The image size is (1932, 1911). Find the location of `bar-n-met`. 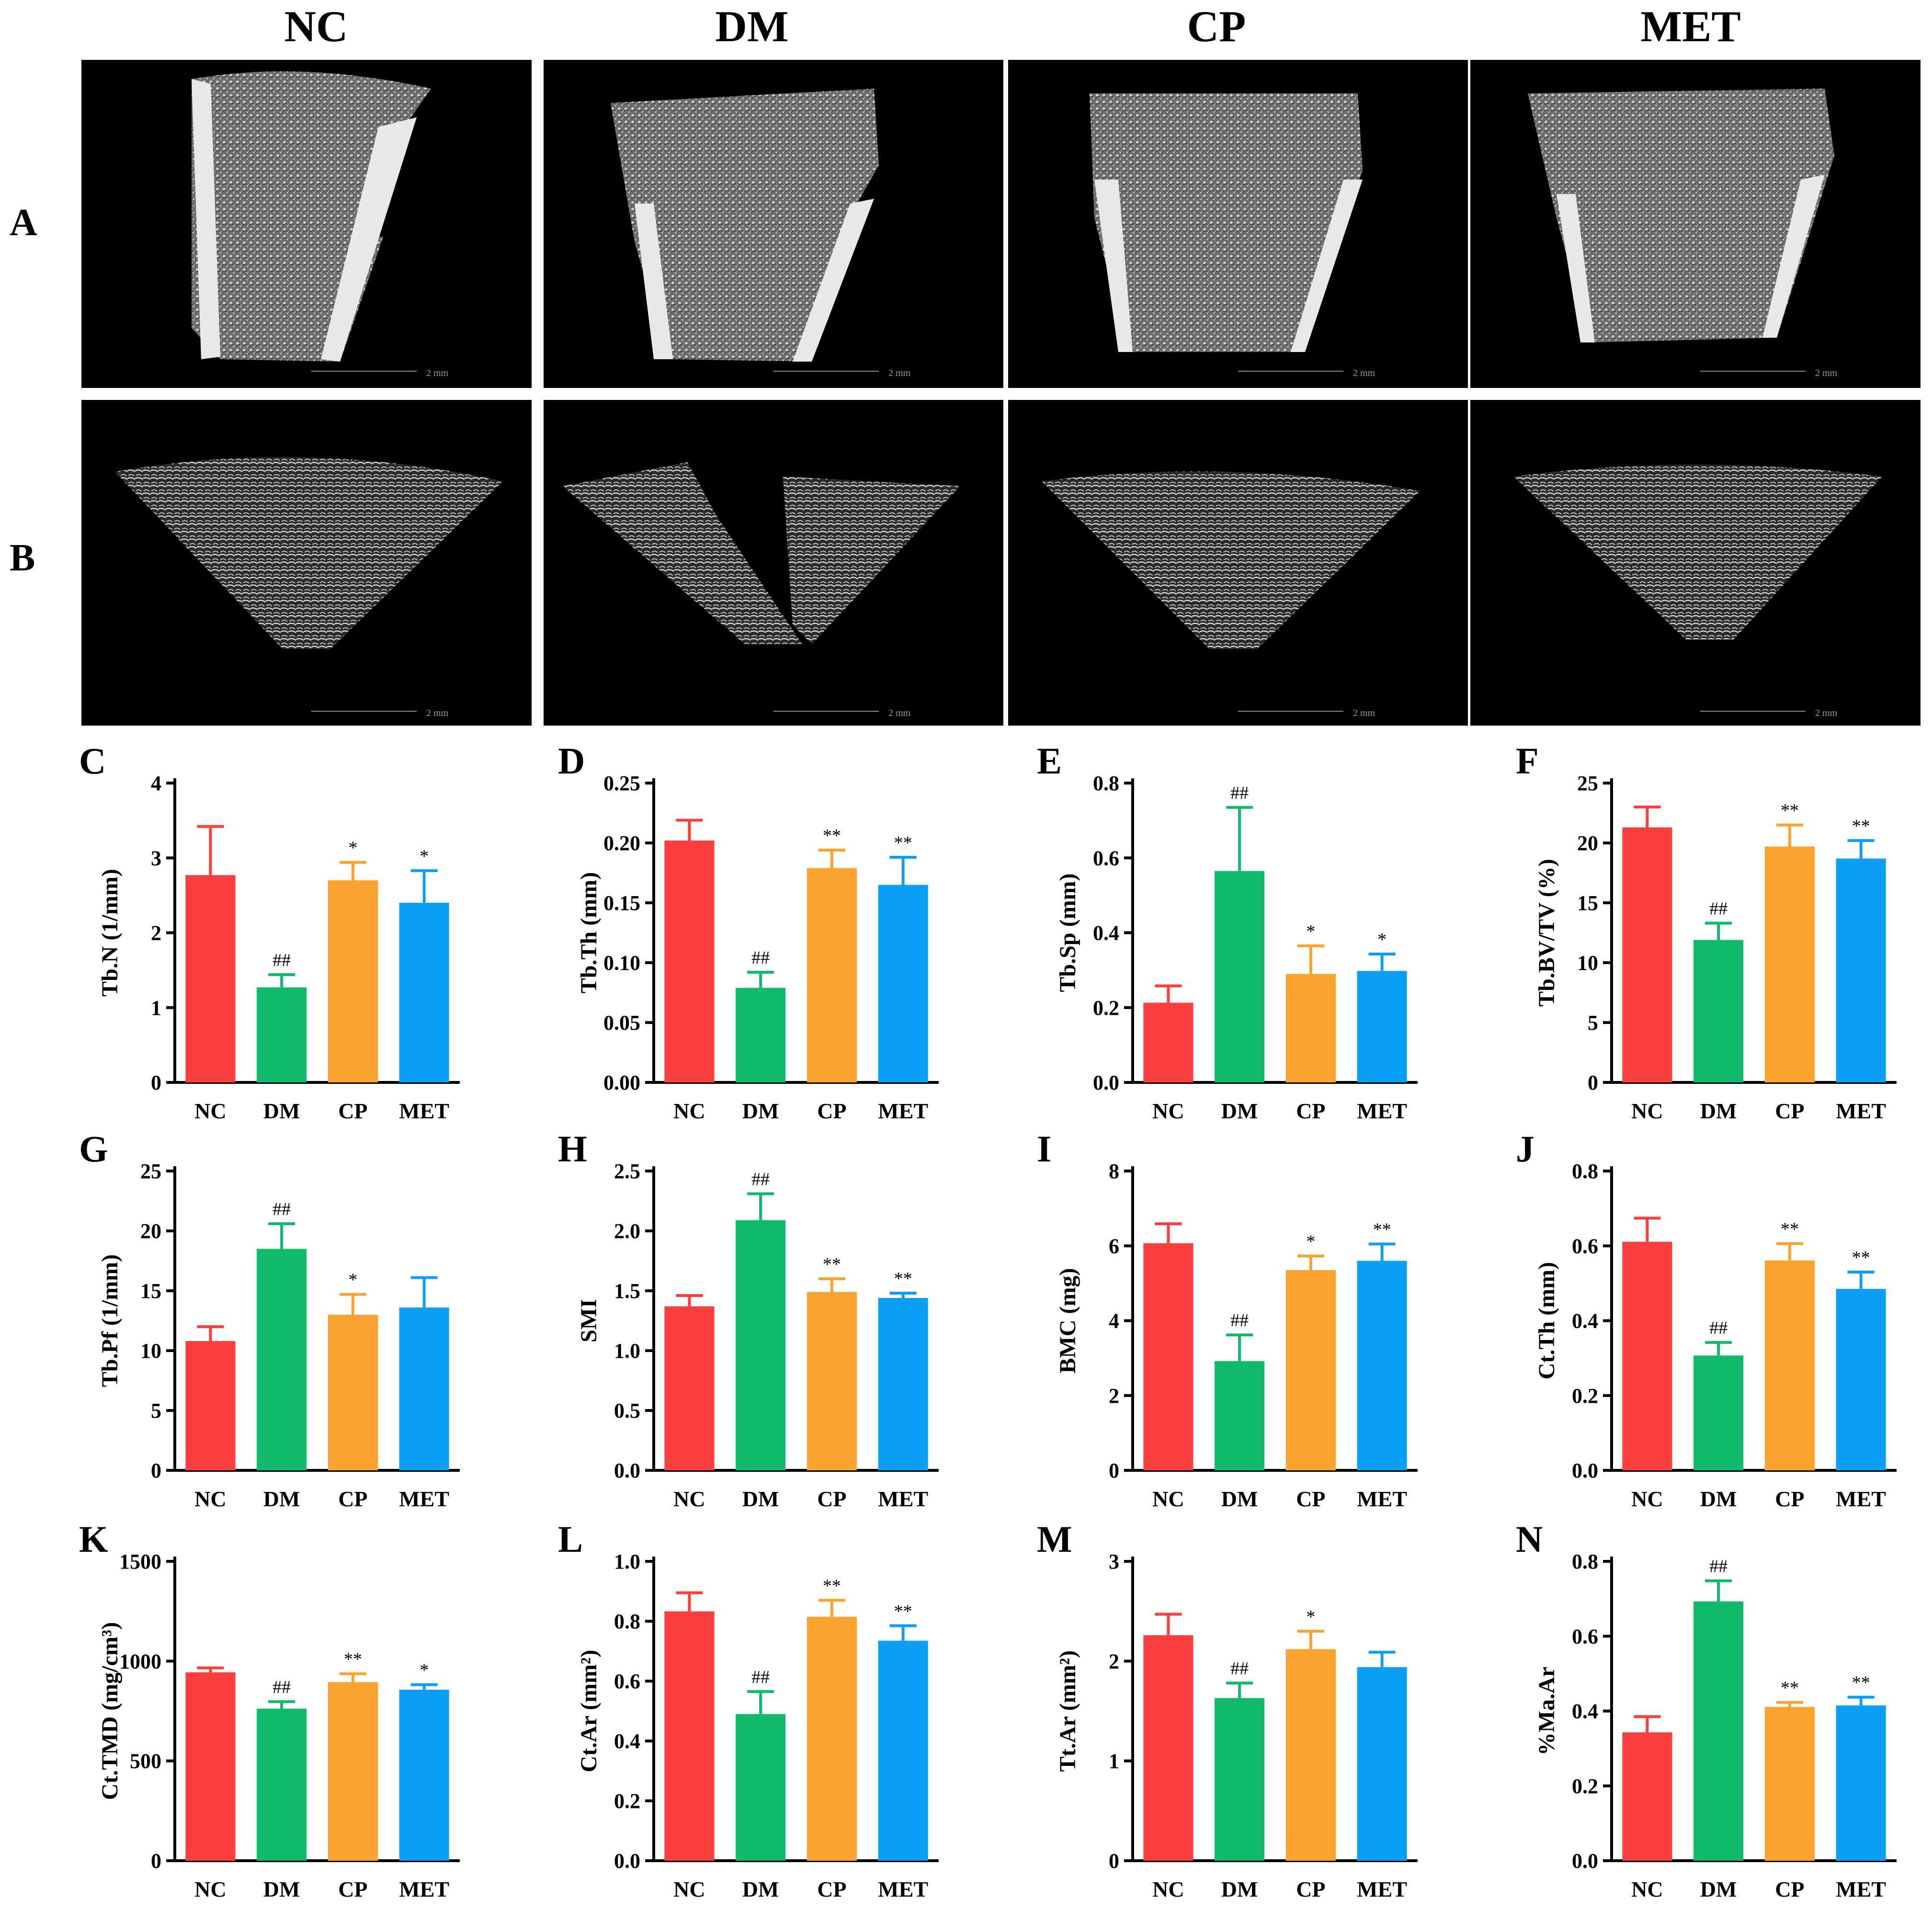

bar-n-met is located at coordinates (1861, 1783).